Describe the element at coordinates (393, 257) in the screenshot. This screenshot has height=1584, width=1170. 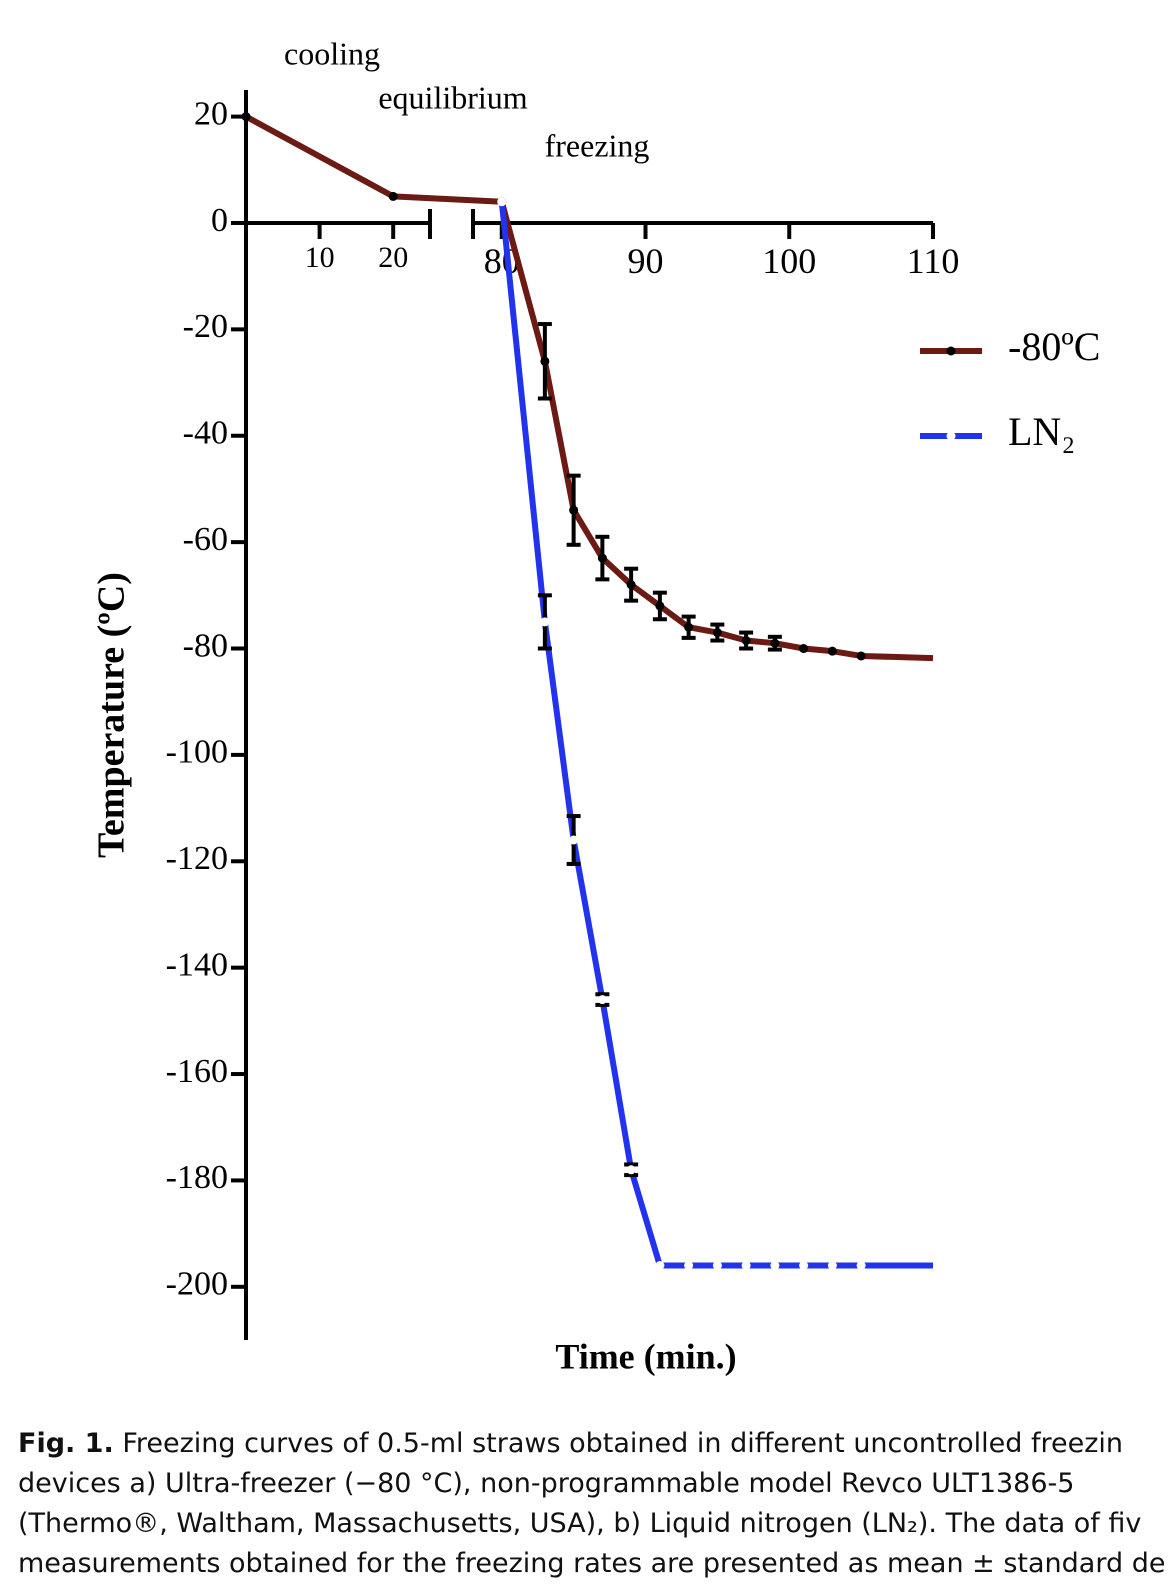
I see `x-tick-label: 20` at that location.